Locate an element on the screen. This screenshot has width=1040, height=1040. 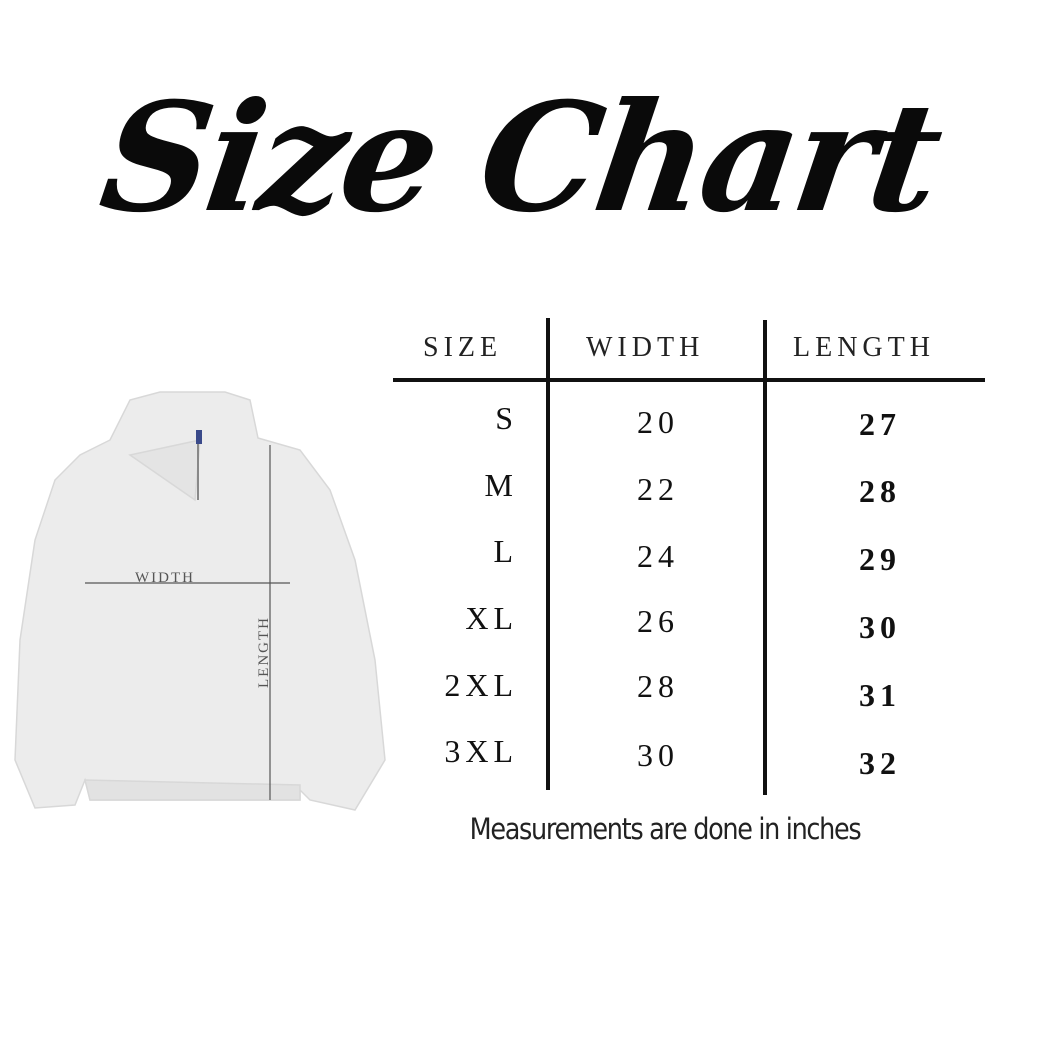
header-width: WIDTH is located at coordinates (645, 347).